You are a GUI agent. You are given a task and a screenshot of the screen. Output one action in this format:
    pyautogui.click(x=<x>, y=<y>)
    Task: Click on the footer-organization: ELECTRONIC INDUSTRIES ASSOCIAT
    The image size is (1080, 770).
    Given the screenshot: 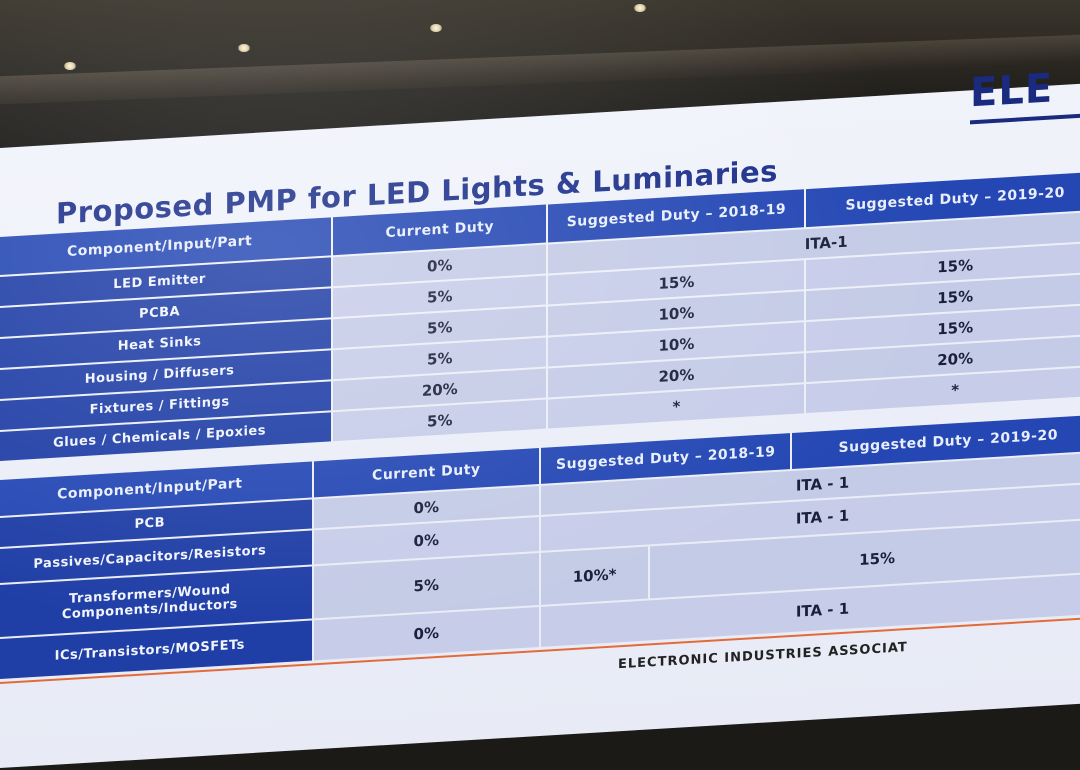 What is the action you would take?
    pyautogui.click(x=763, y=656)
    